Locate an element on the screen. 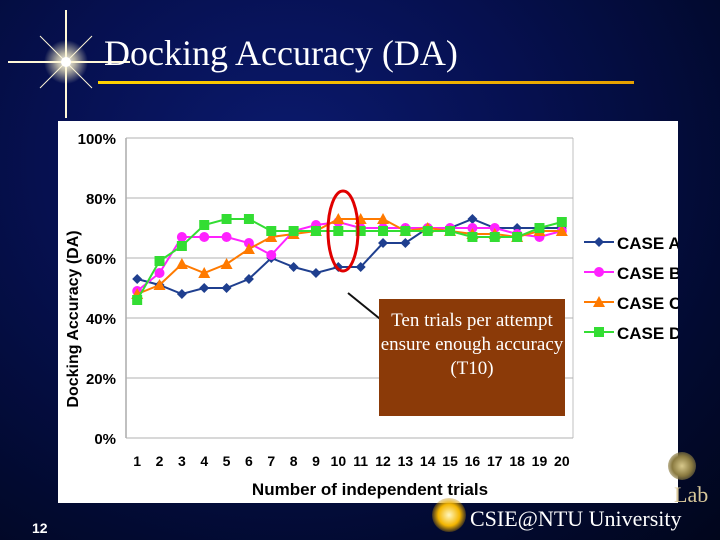  x-tick-label: 19 is located at coordinates (540, 461).